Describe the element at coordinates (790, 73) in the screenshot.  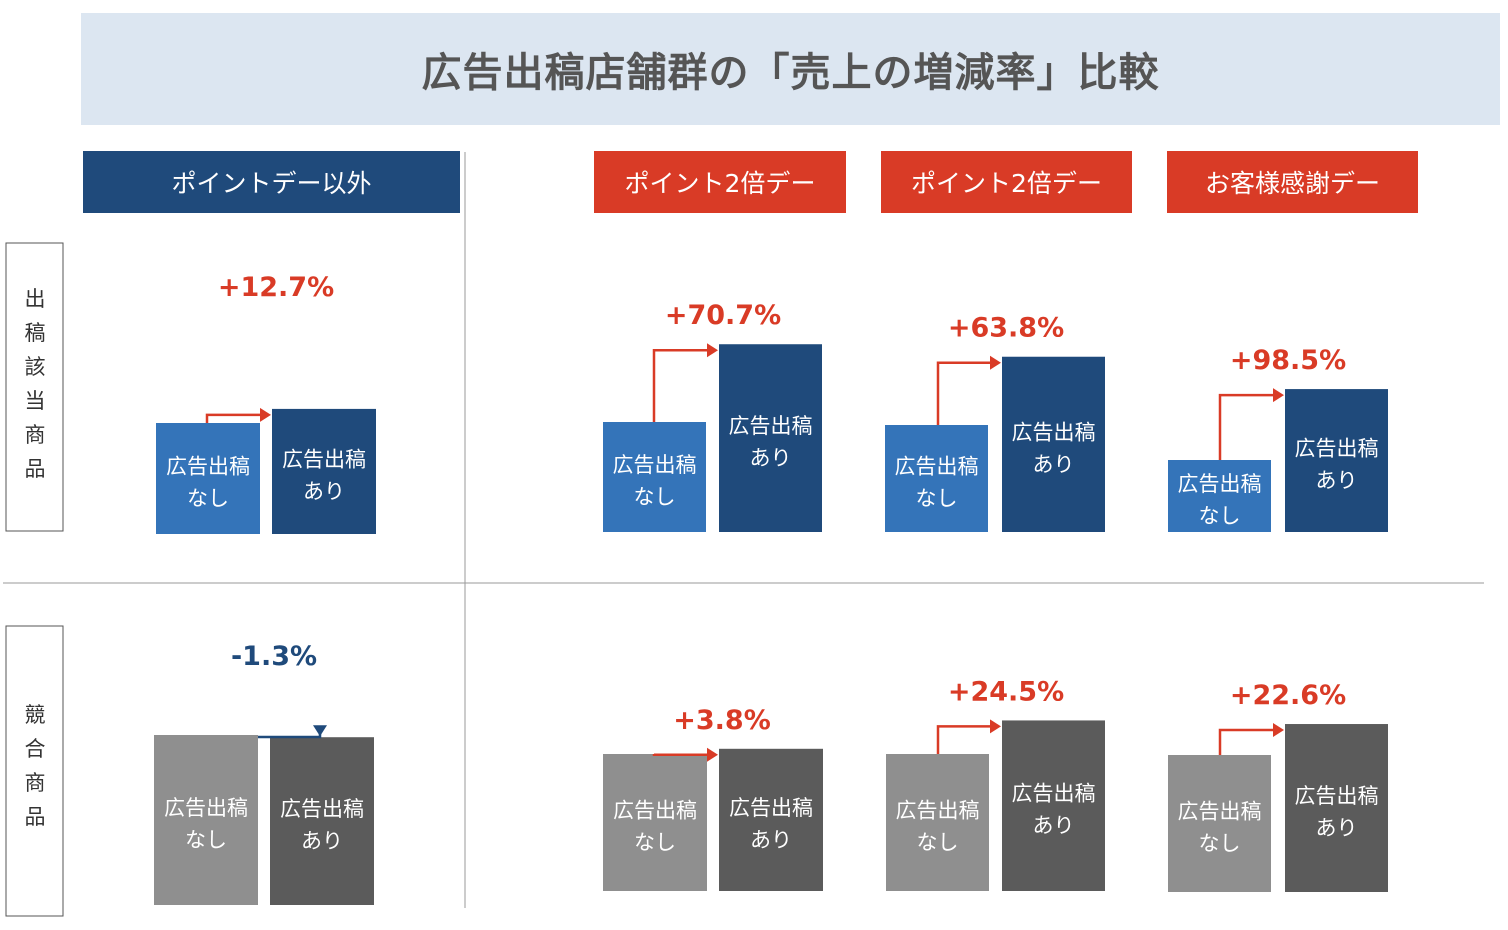
I see `chart-title: 広告出稿店舗群の「売上の増減率」比較` at that location.